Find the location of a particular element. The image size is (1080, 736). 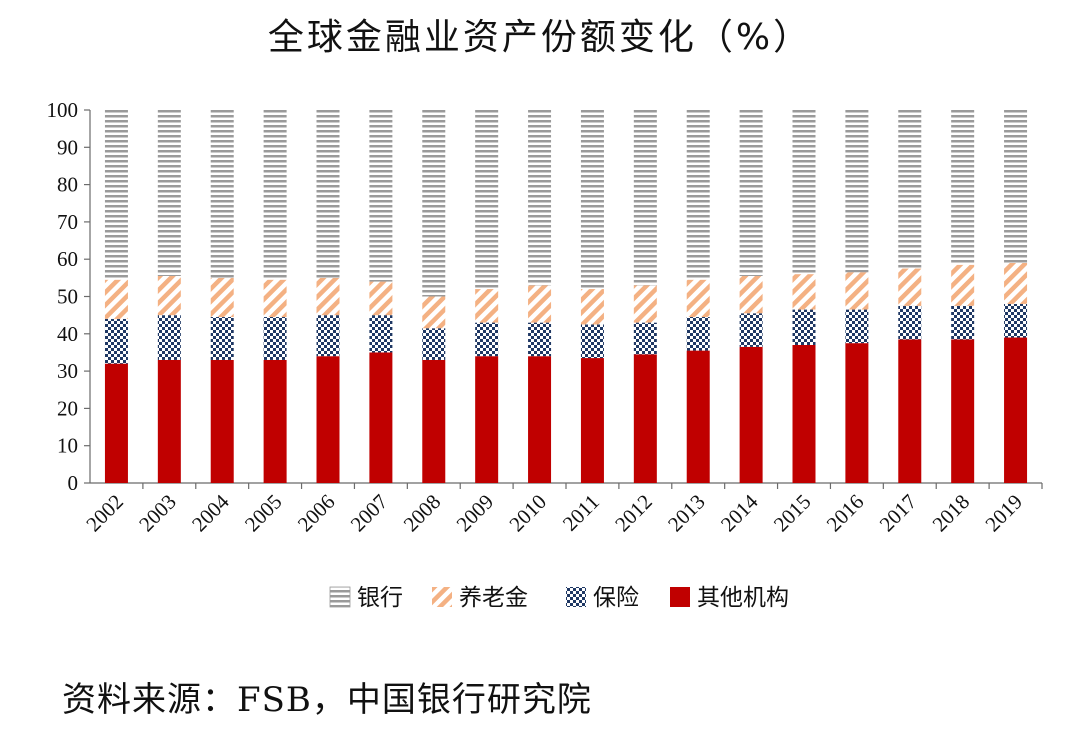

bar-segment-2003-其他机构 is located at coordinates (169, 421).